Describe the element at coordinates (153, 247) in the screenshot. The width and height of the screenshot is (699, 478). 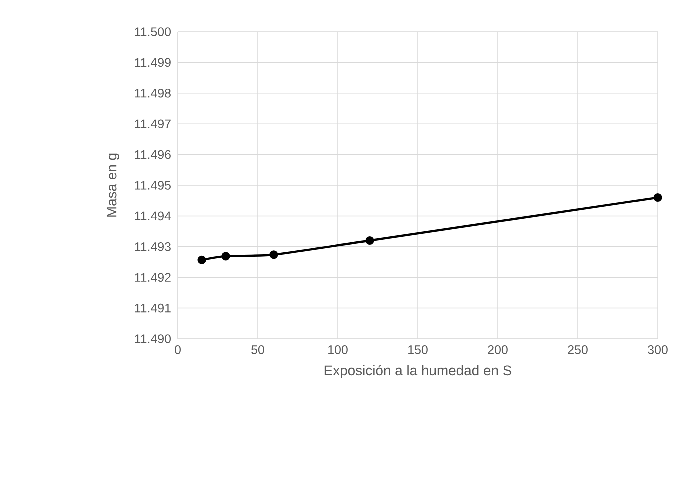
I see `y-tick-label: 11.493` at that location.